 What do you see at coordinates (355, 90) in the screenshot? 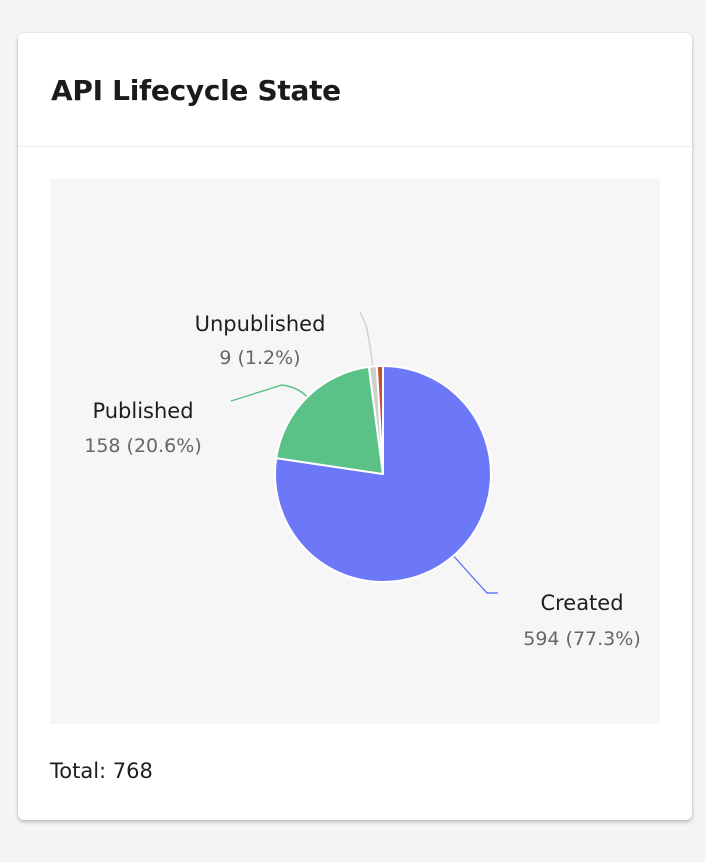
I see `card-header: API Lifecycle State` at bounding box center [355, 90].